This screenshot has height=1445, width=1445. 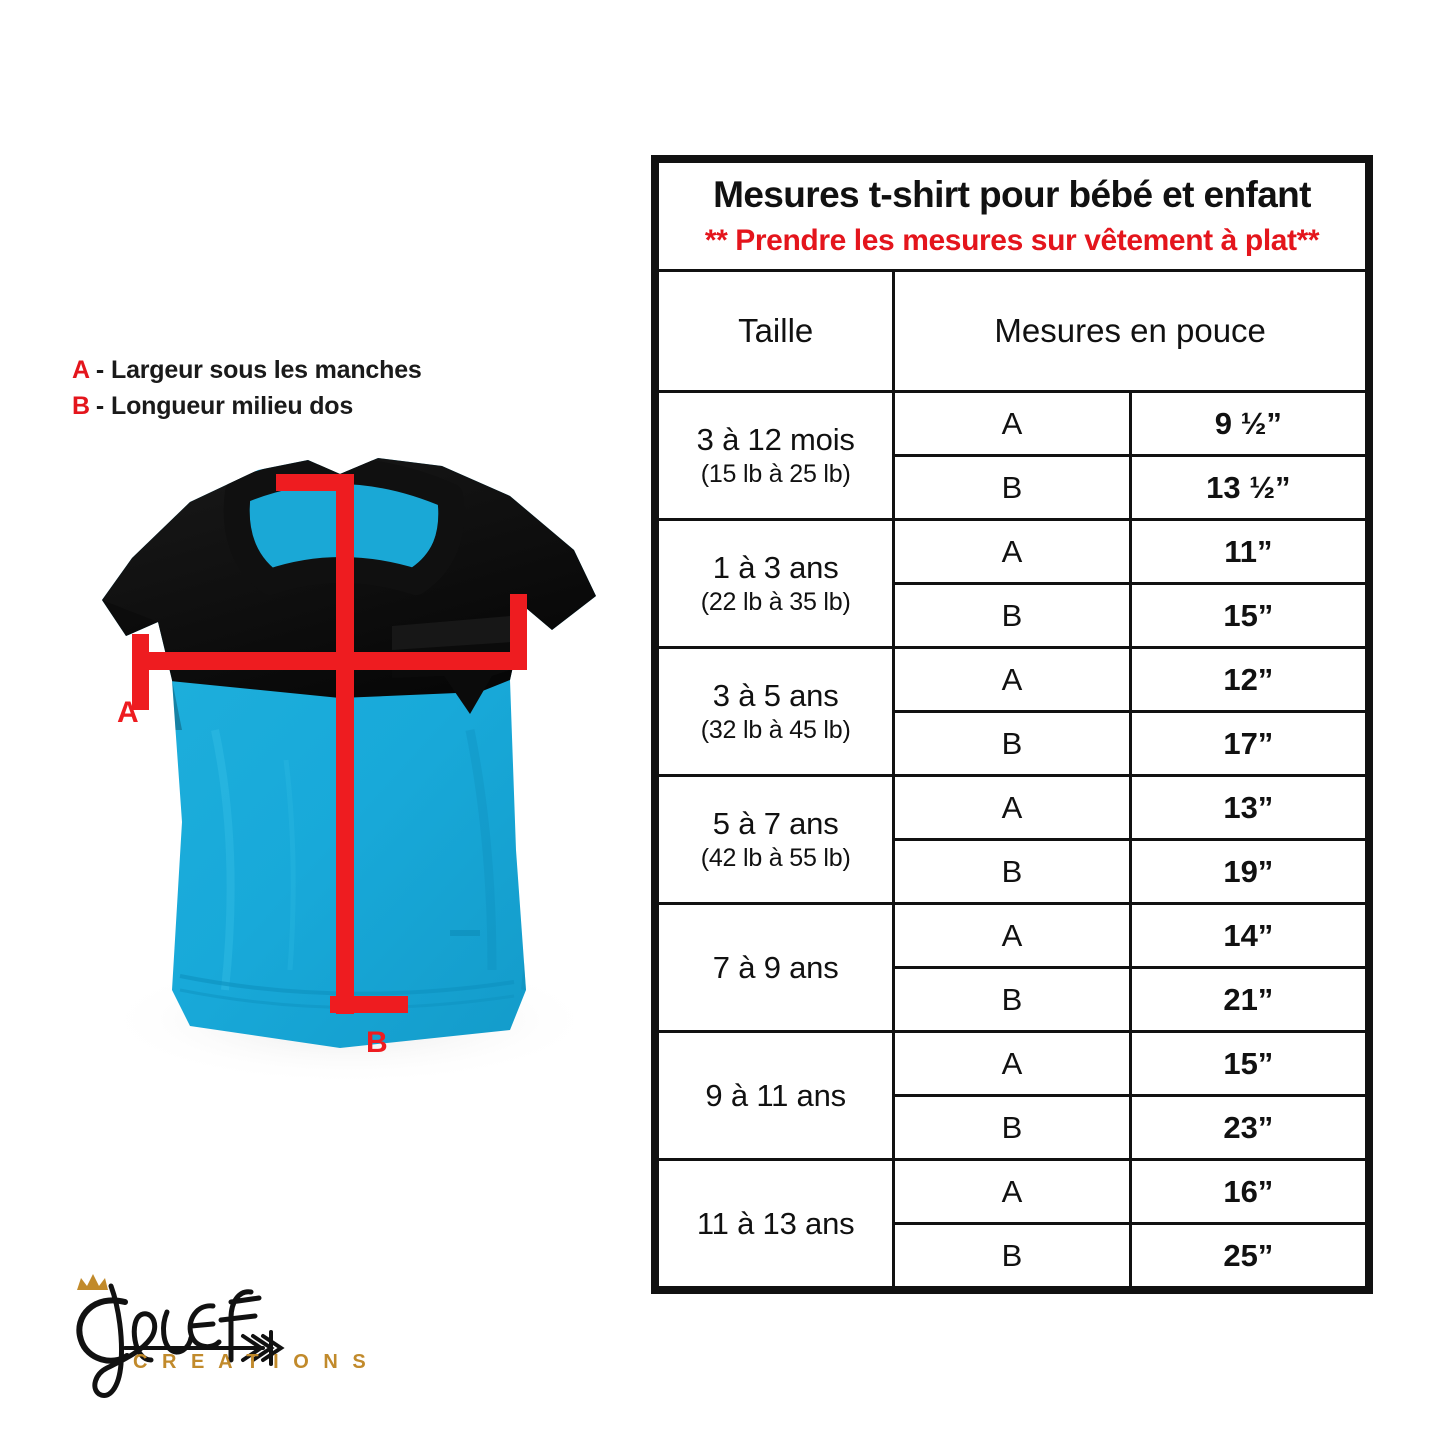 What do you see at coordinates (1248, 679) in the screenshot?
I see `measure-value-a: 12”` at bounding box center [1248, 679].